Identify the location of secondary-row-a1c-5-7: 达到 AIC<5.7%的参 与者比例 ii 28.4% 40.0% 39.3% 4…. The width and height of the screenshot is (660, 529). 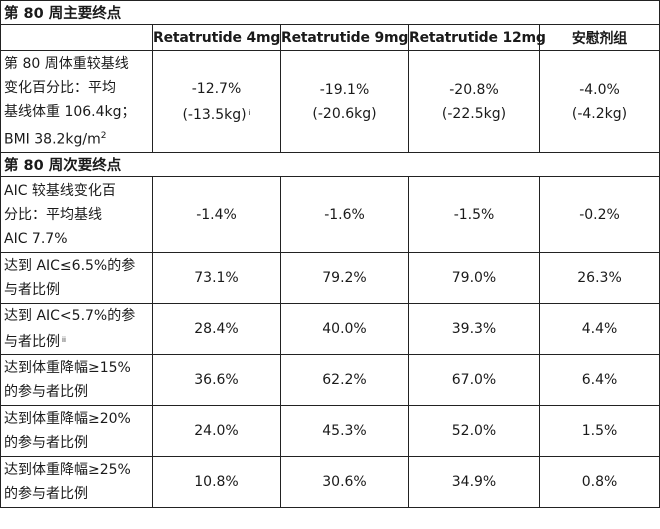
(330, 329).